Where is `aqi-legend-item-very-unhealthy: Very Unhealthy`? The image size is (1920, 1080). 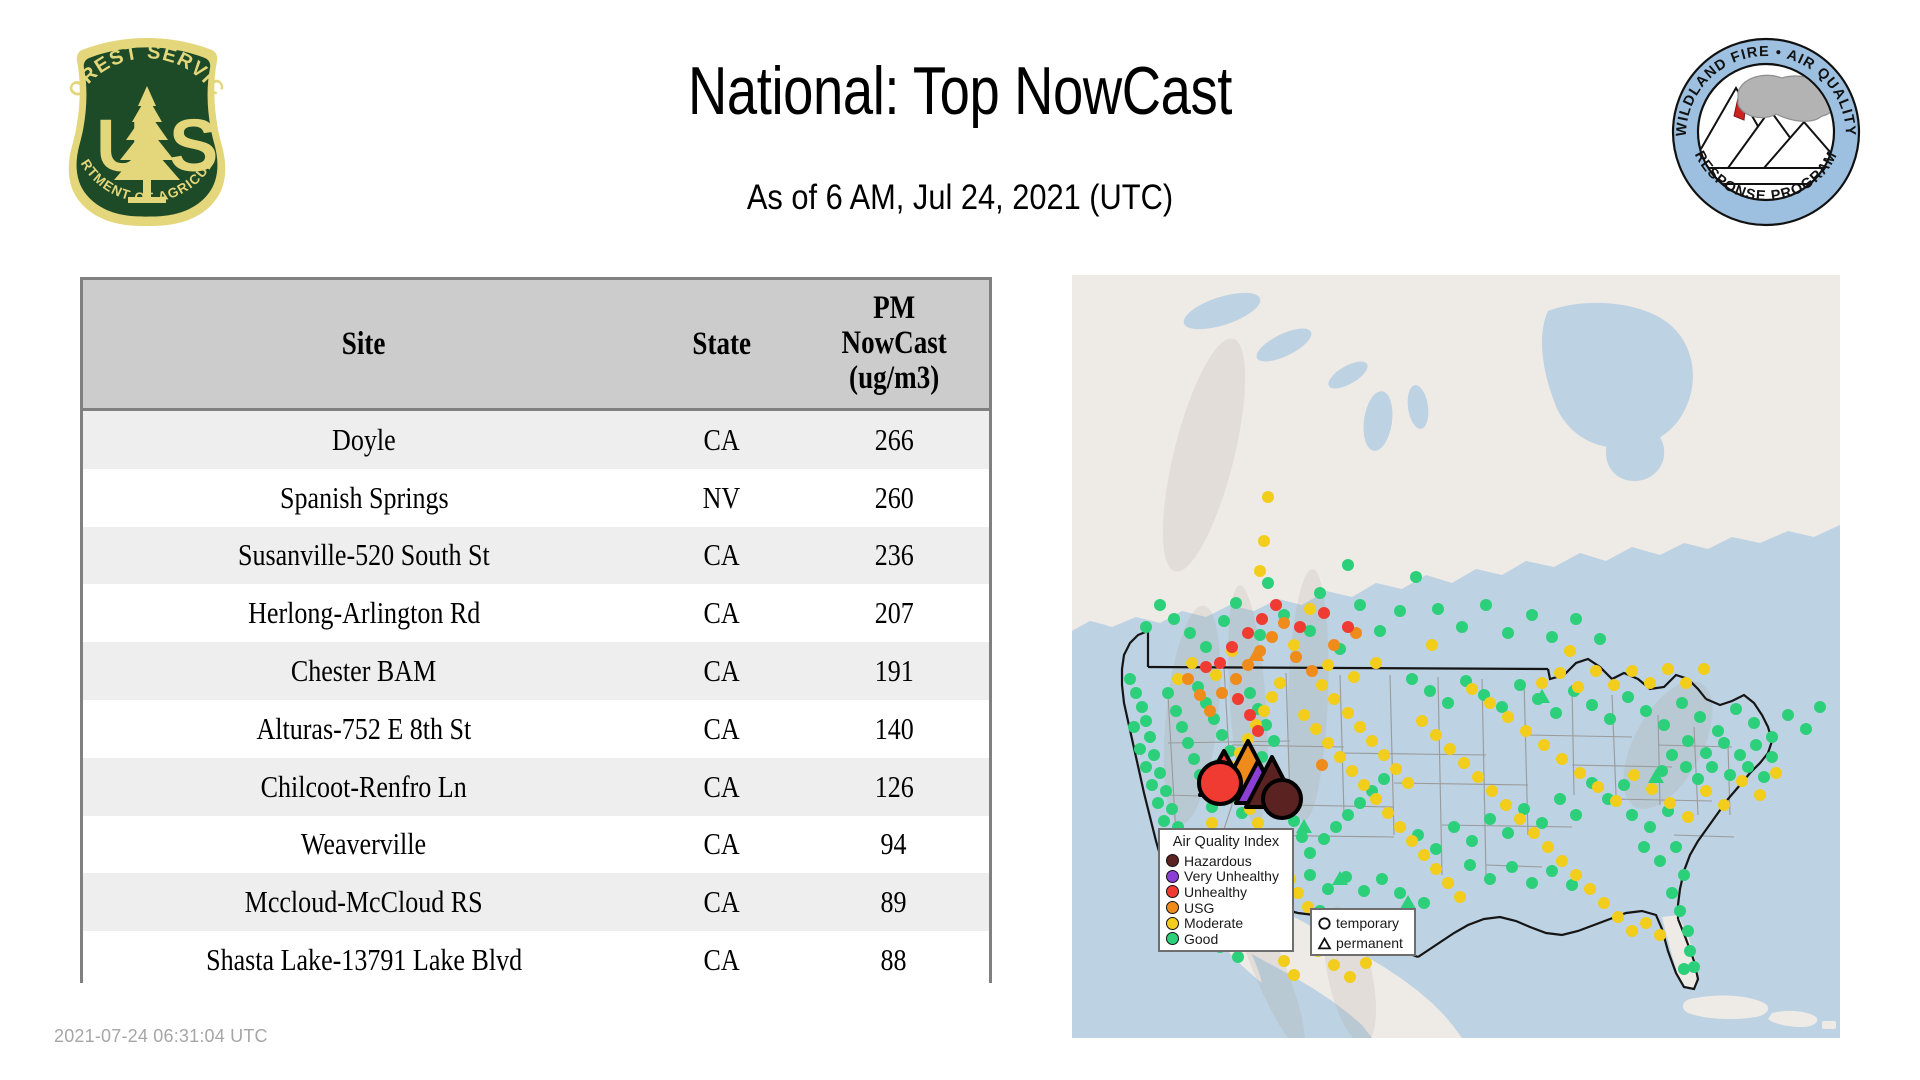 aqi-legend-item-very-unhealthy: Very Unhealthy is located at coordinates (1226, 877).